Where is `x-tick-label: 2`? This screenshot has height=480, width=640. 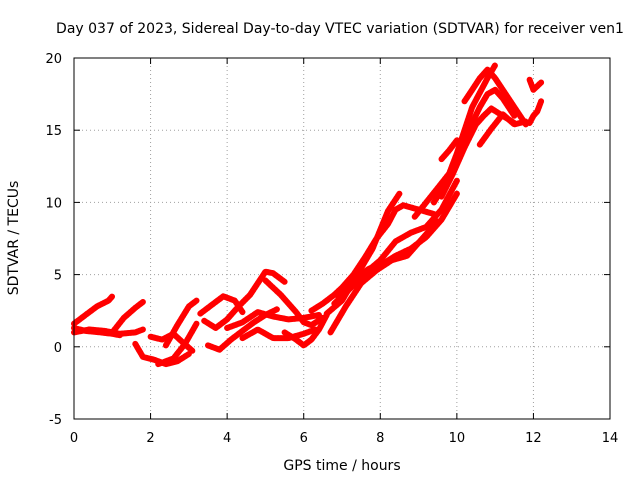
x-tick-label: 2 is located at coordinates (150, 438).